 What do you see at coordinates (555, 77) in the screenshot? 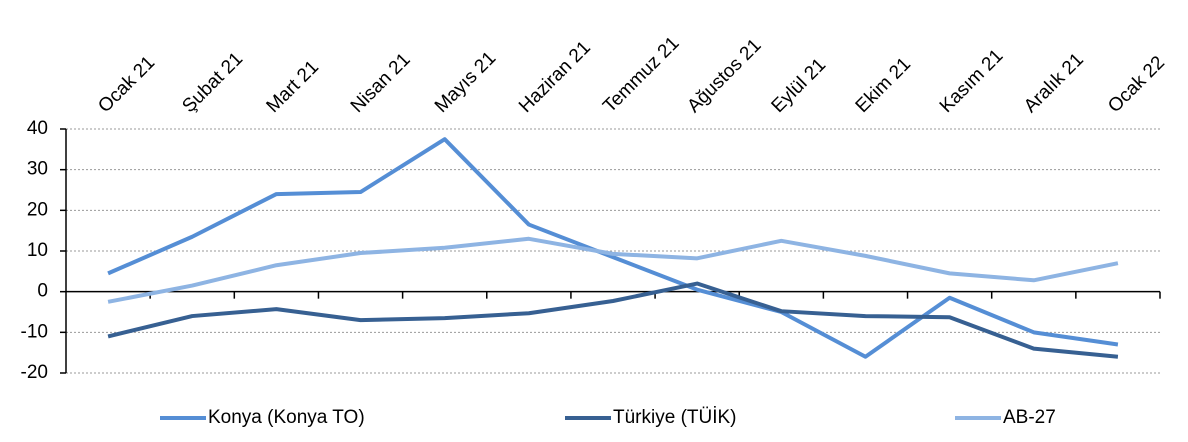
I see `x-tick-label: Haziran 21` at bounding box center [555, 77].